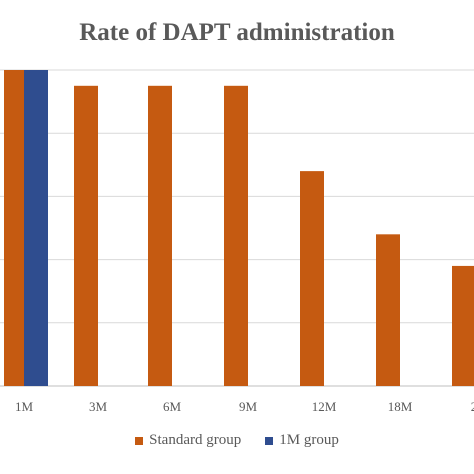 The height and width of the screenshot is (474, 474). What do you see at coordinates (236, 236) in the screenshot?
I see `bar-standard-9M` at bounding box center [236, 236].